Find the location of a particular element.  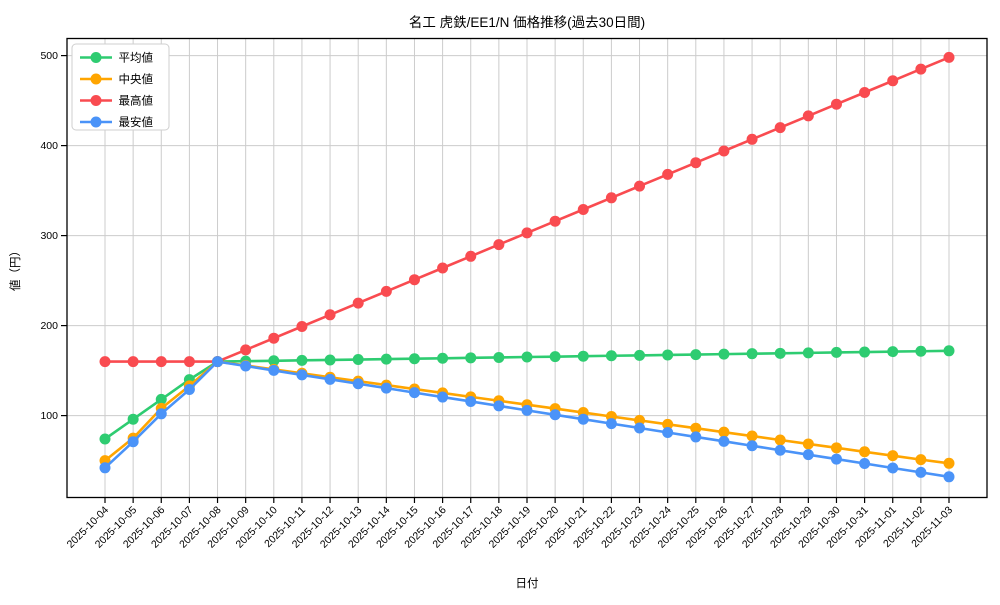

legend-item-min: 最安値 is located at coordinates (116, 122).